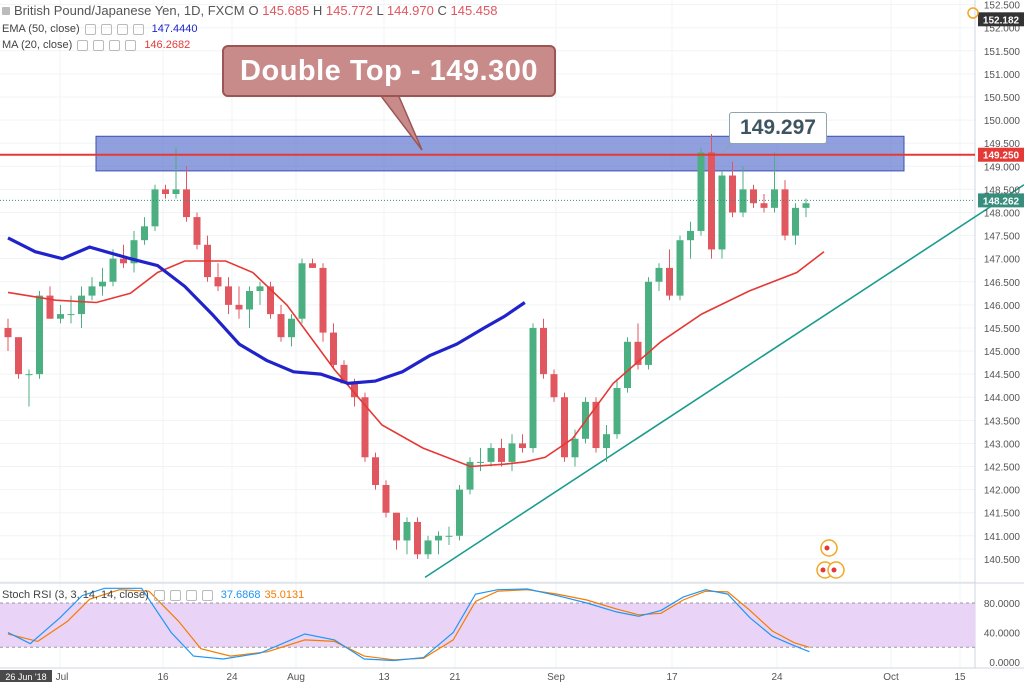 The width and height of the screenshot is (1024, 682). I want to click on price-tick-label: 145.500, so click(1002, 329).